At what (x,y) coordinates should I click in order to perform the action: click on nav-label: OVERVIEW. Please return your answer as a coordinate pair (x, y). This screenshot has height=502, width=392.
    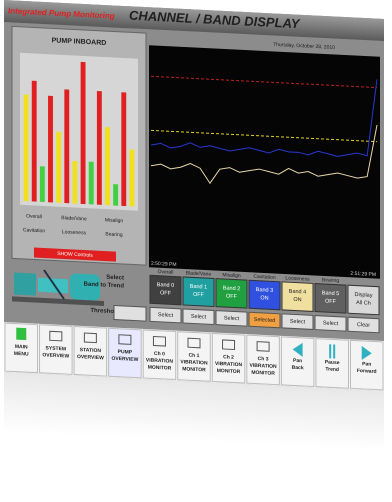
    Looking at the image, I should click on (90, 357).